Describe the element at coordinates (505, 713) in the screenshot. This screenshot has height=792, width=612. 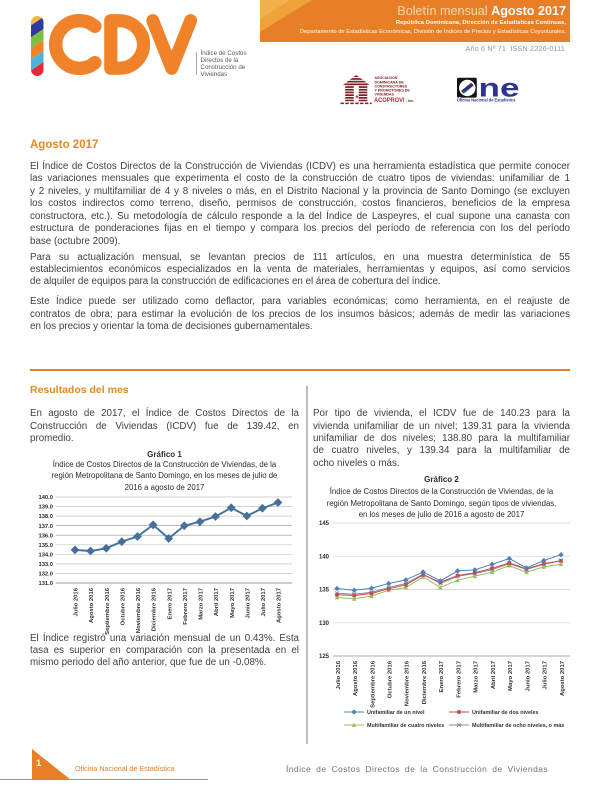
I see `svg-text: Unifamiliar de dos niveles` at that location.